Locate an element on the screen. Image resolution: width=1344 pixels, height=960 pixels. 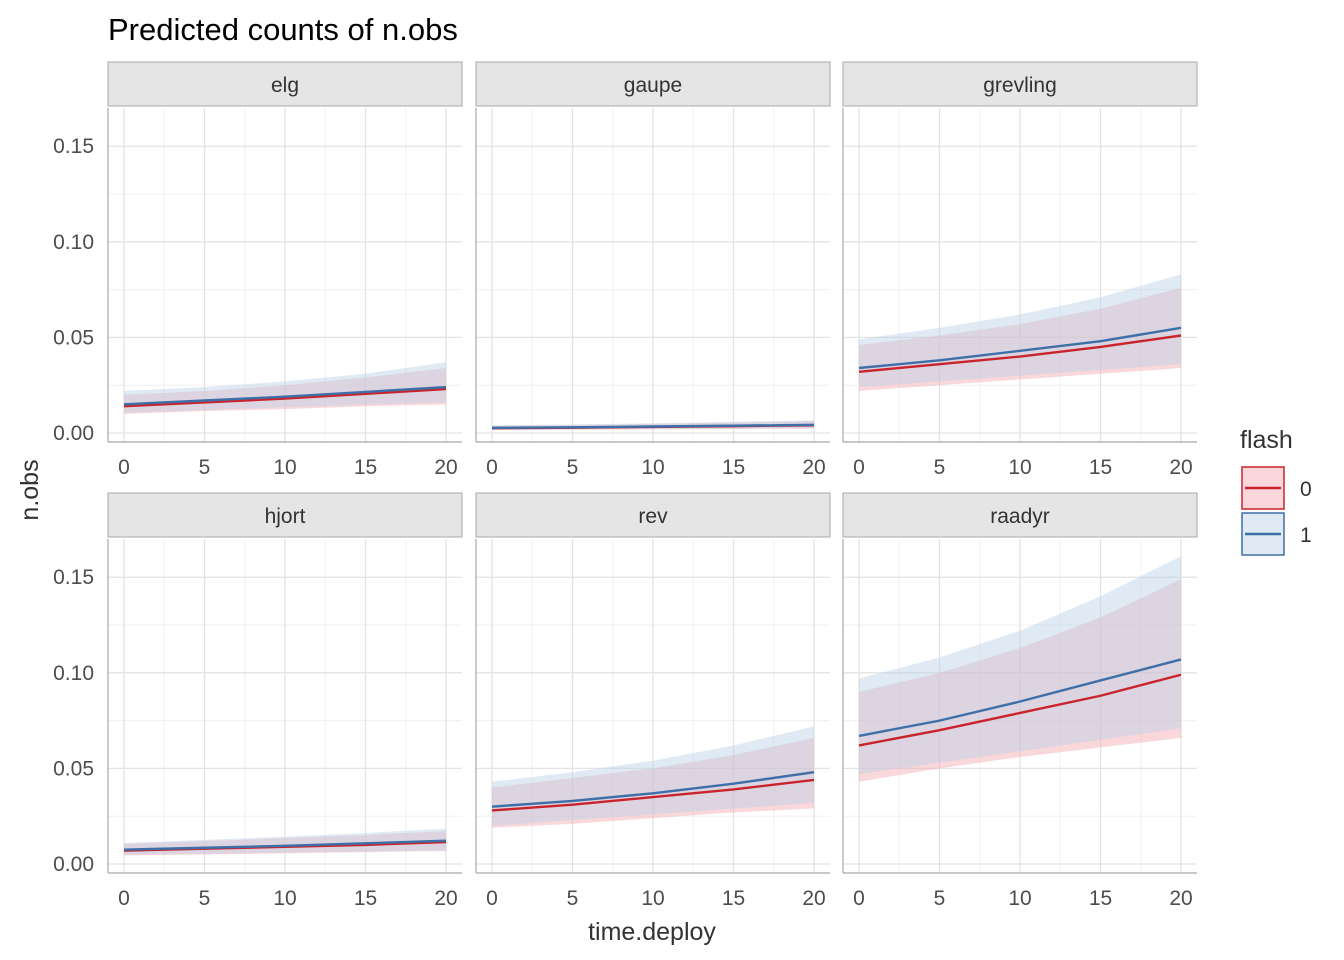
facet-label: rev is located at coordinates (653, 516).